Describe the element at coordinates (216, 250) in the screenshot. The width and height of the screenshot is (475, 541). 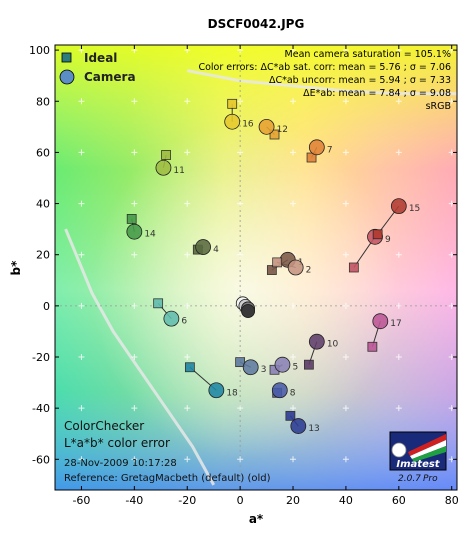
I see `patch-number: 4` at that location.